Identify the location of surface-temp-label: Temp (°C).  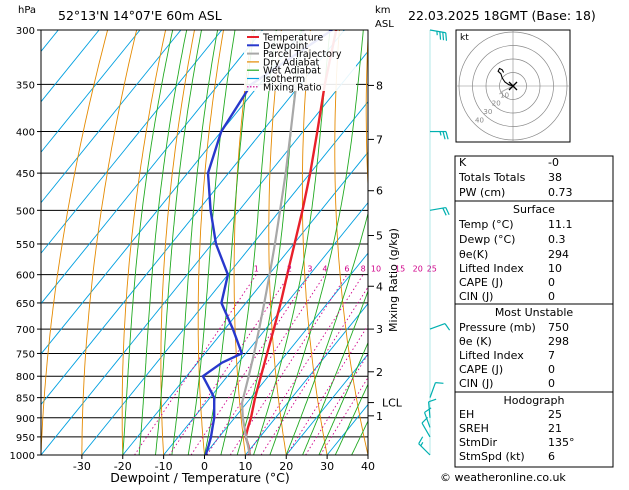
(486, 224).